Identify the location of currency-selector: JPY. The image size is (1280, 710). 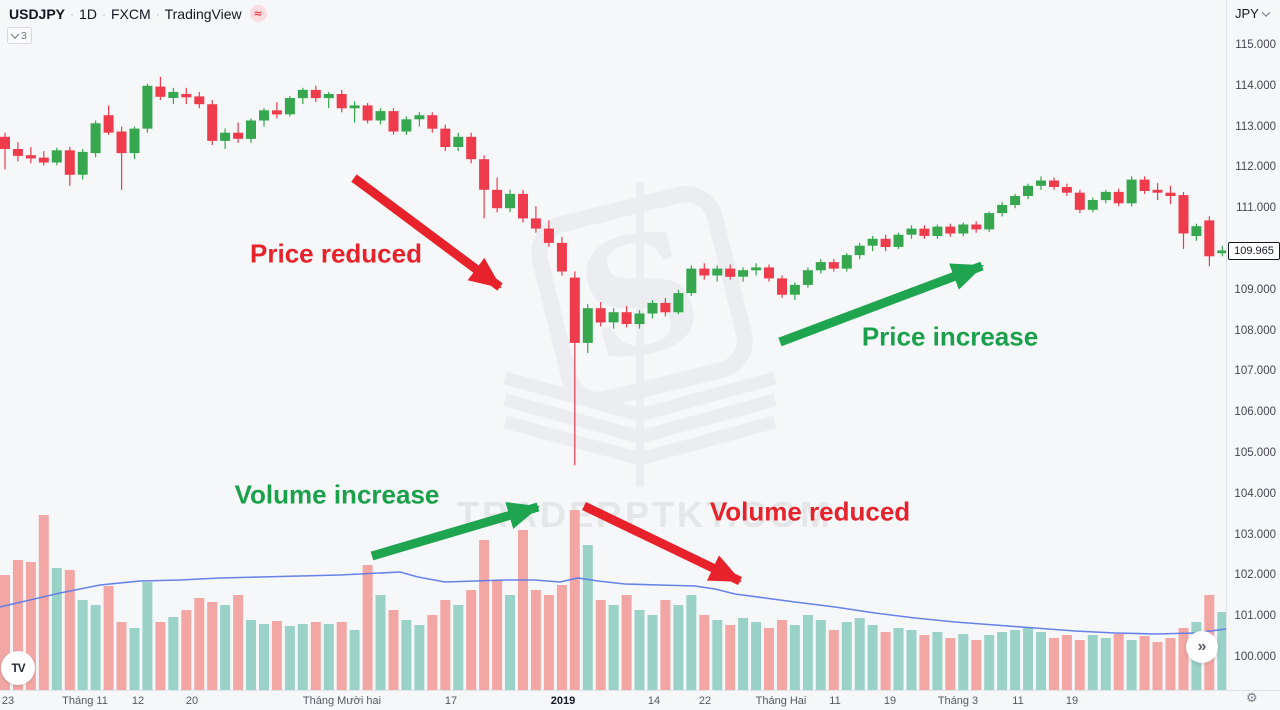
(1253, 13).